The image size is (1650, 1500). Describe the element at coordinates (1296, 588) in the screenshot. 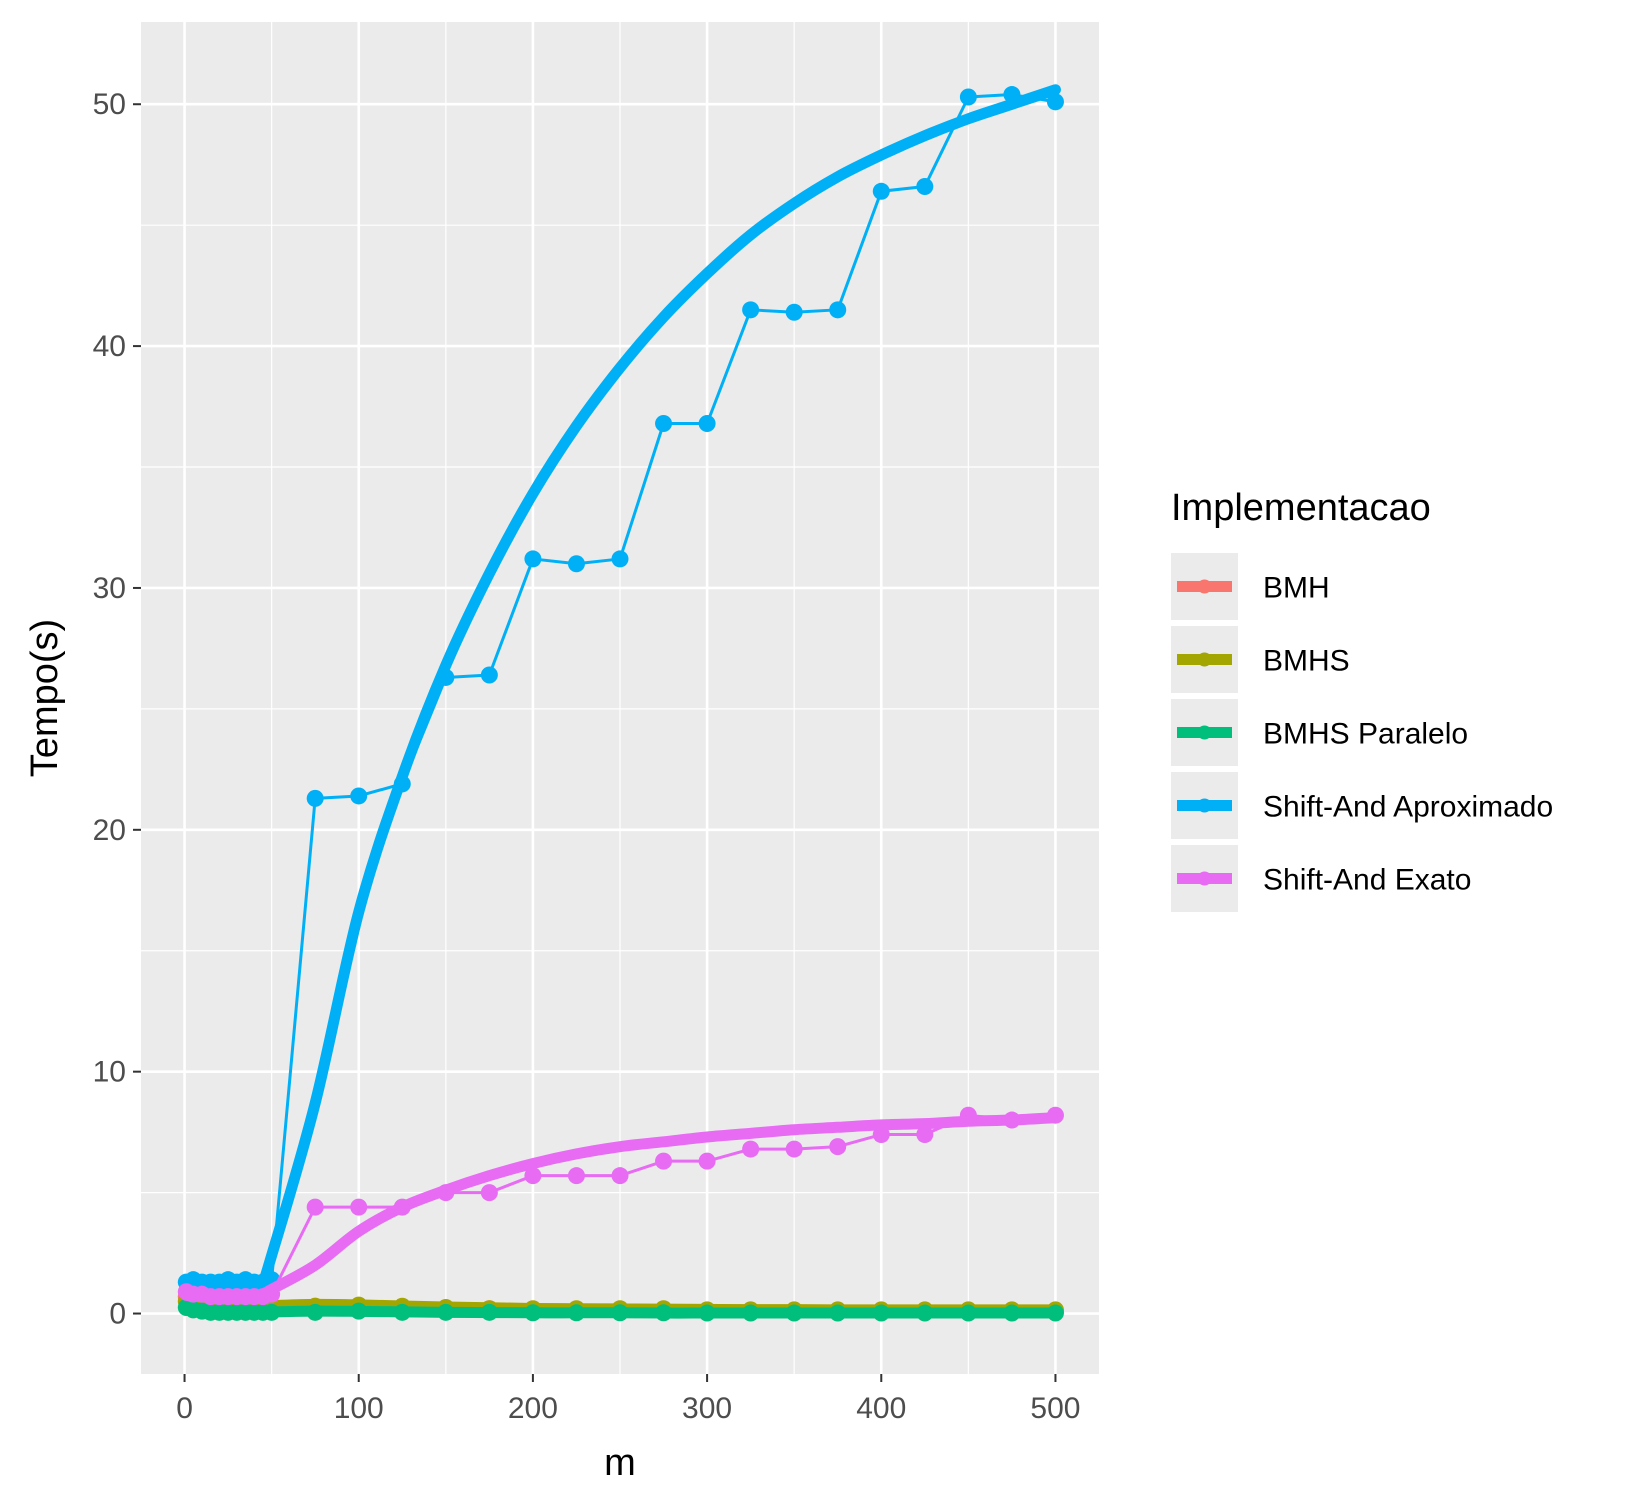

I see `legend-label-bmh: BMH` at that location.